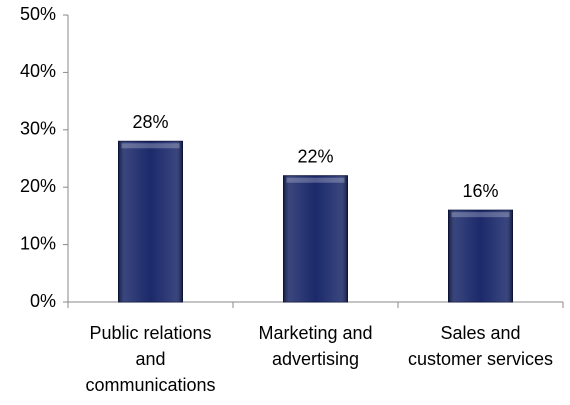  Describe the element at coordinates (38, 186) in the screenshot. I see `y-tick-label: 20%` at that location.